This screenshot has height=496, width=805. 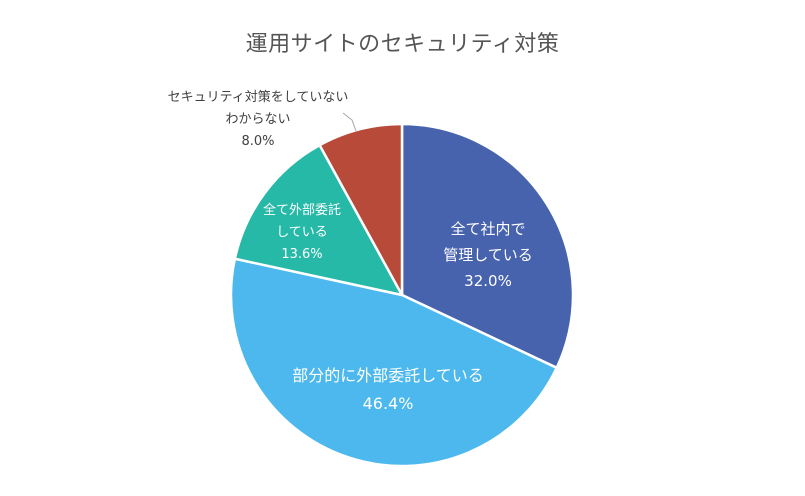 I want to click on slice-category-label: 全て社内で, so click(x=487, y=229).